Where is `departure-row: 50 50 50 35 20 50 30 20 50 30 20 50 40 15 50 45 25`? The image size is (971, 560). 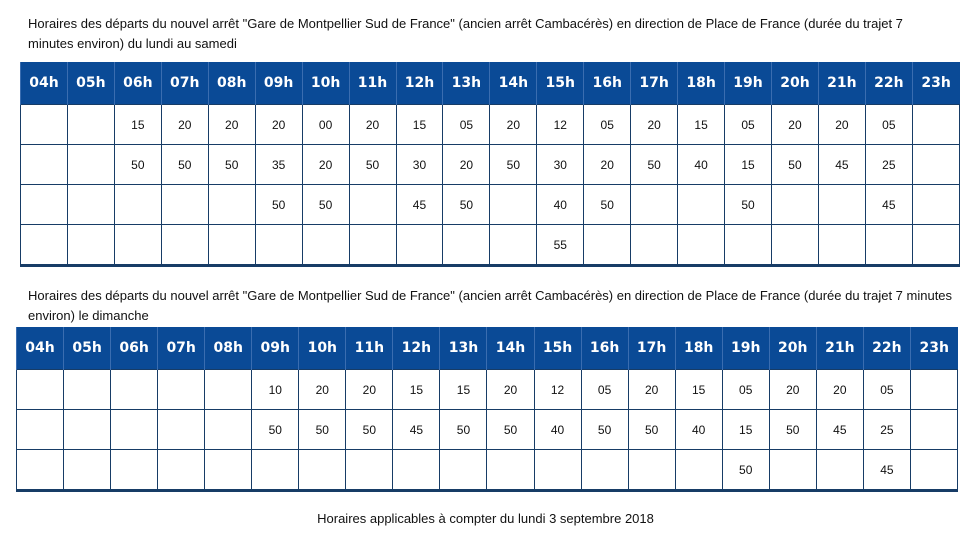 departure-row: 50 50 50 35 20 50 30 20 50 30 20 50 40 15 50 45 25 is located at coordinates (490, 164).